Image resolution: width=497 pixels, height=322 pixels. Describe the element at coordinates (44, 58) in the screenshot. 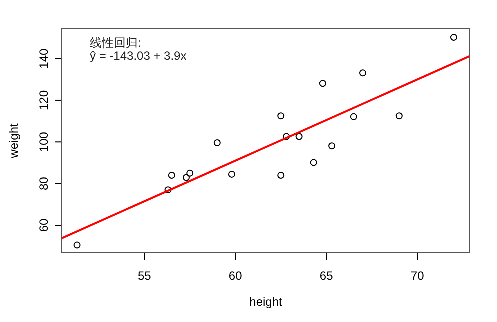

I see `y-tick-label: 140` at that location.